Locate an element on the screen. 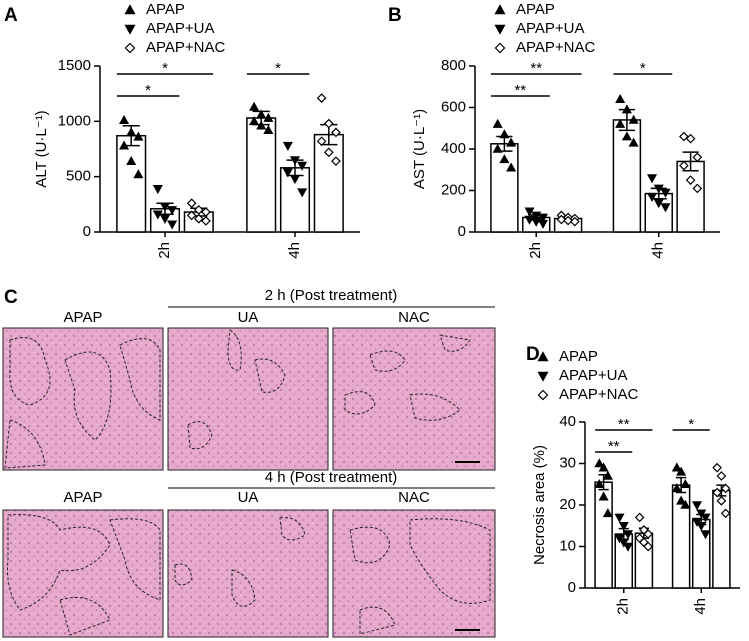 Image resolution: width=749 pixels, height=641 pixels. y-axis-label: ALT (U·L⁻¹) is located at coordinates (41, 148).